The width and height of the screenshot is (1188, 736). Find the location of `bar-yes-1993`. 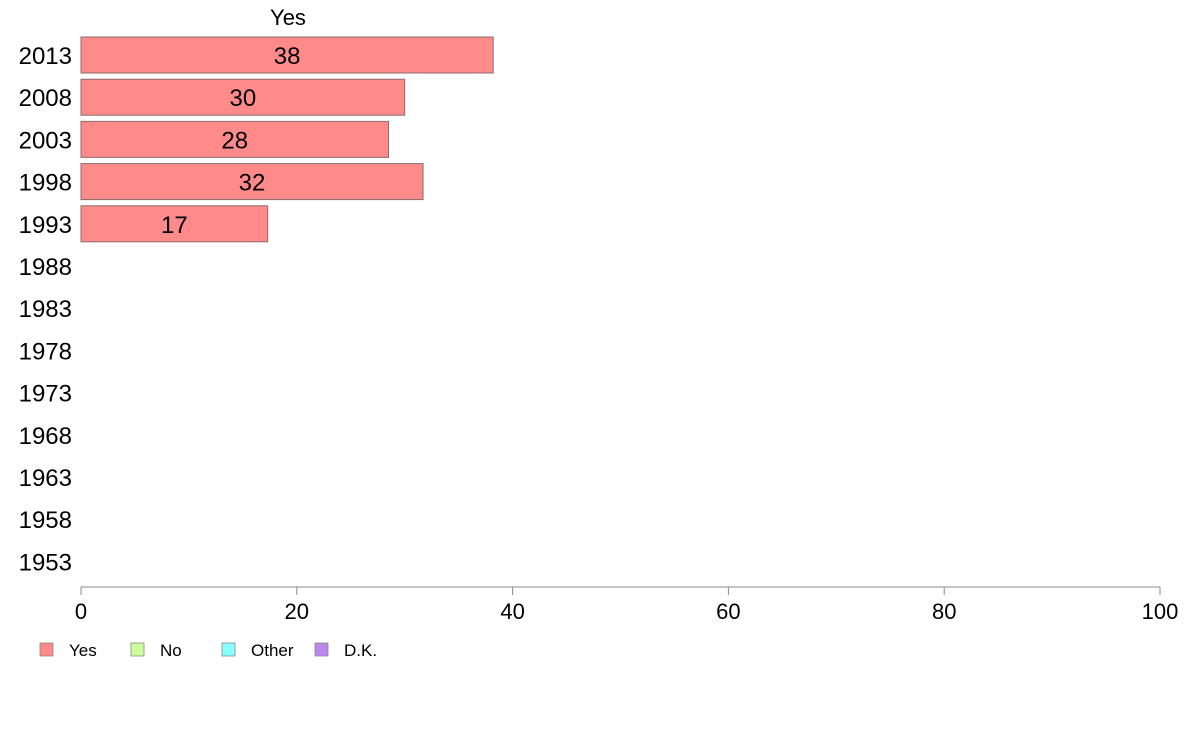

bar-yes-1993 is located at coordinates (174, 224).